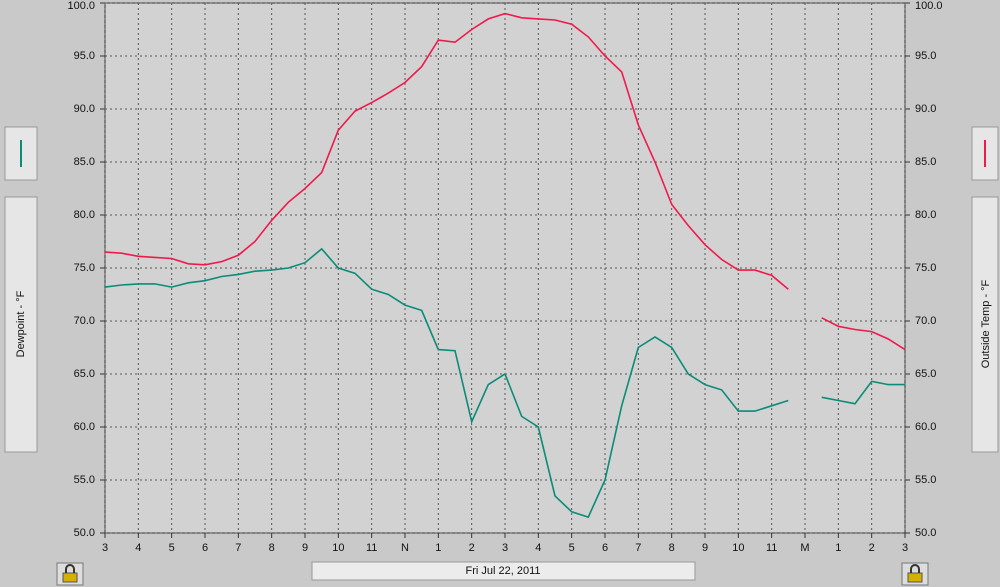 This screenshot has width=1000, height=587. I want to click on y-tick-label: 85.0, so click(84, 162).